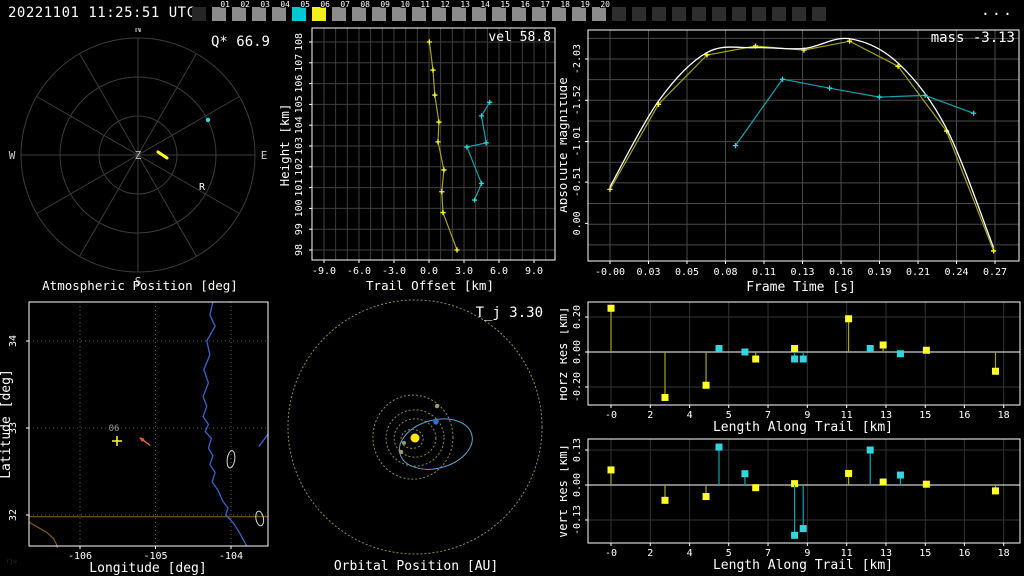  What do you see at coordinates (416, 566) in the screenshot?
I see `panel-caption: Orbital Position [AU]` at bounding box center [416, 566].